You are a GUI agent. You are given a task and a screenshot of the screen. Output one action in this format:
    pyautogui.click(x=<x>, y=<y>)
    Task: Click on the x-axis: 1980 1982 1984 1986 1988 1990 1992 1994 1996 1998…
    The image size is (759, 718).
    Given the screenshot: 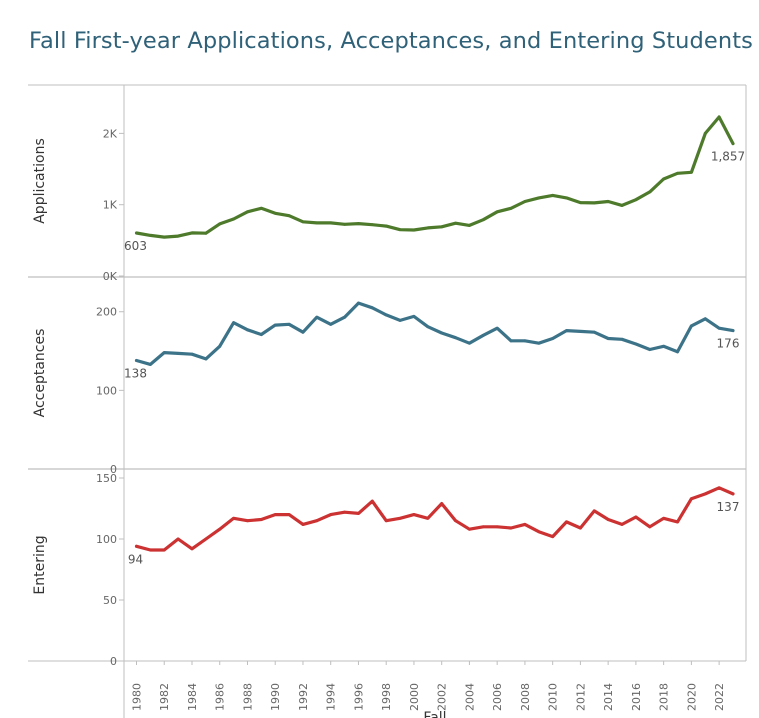 What is the action you would take?
    pyautogui.click(x=428, y=689)
    